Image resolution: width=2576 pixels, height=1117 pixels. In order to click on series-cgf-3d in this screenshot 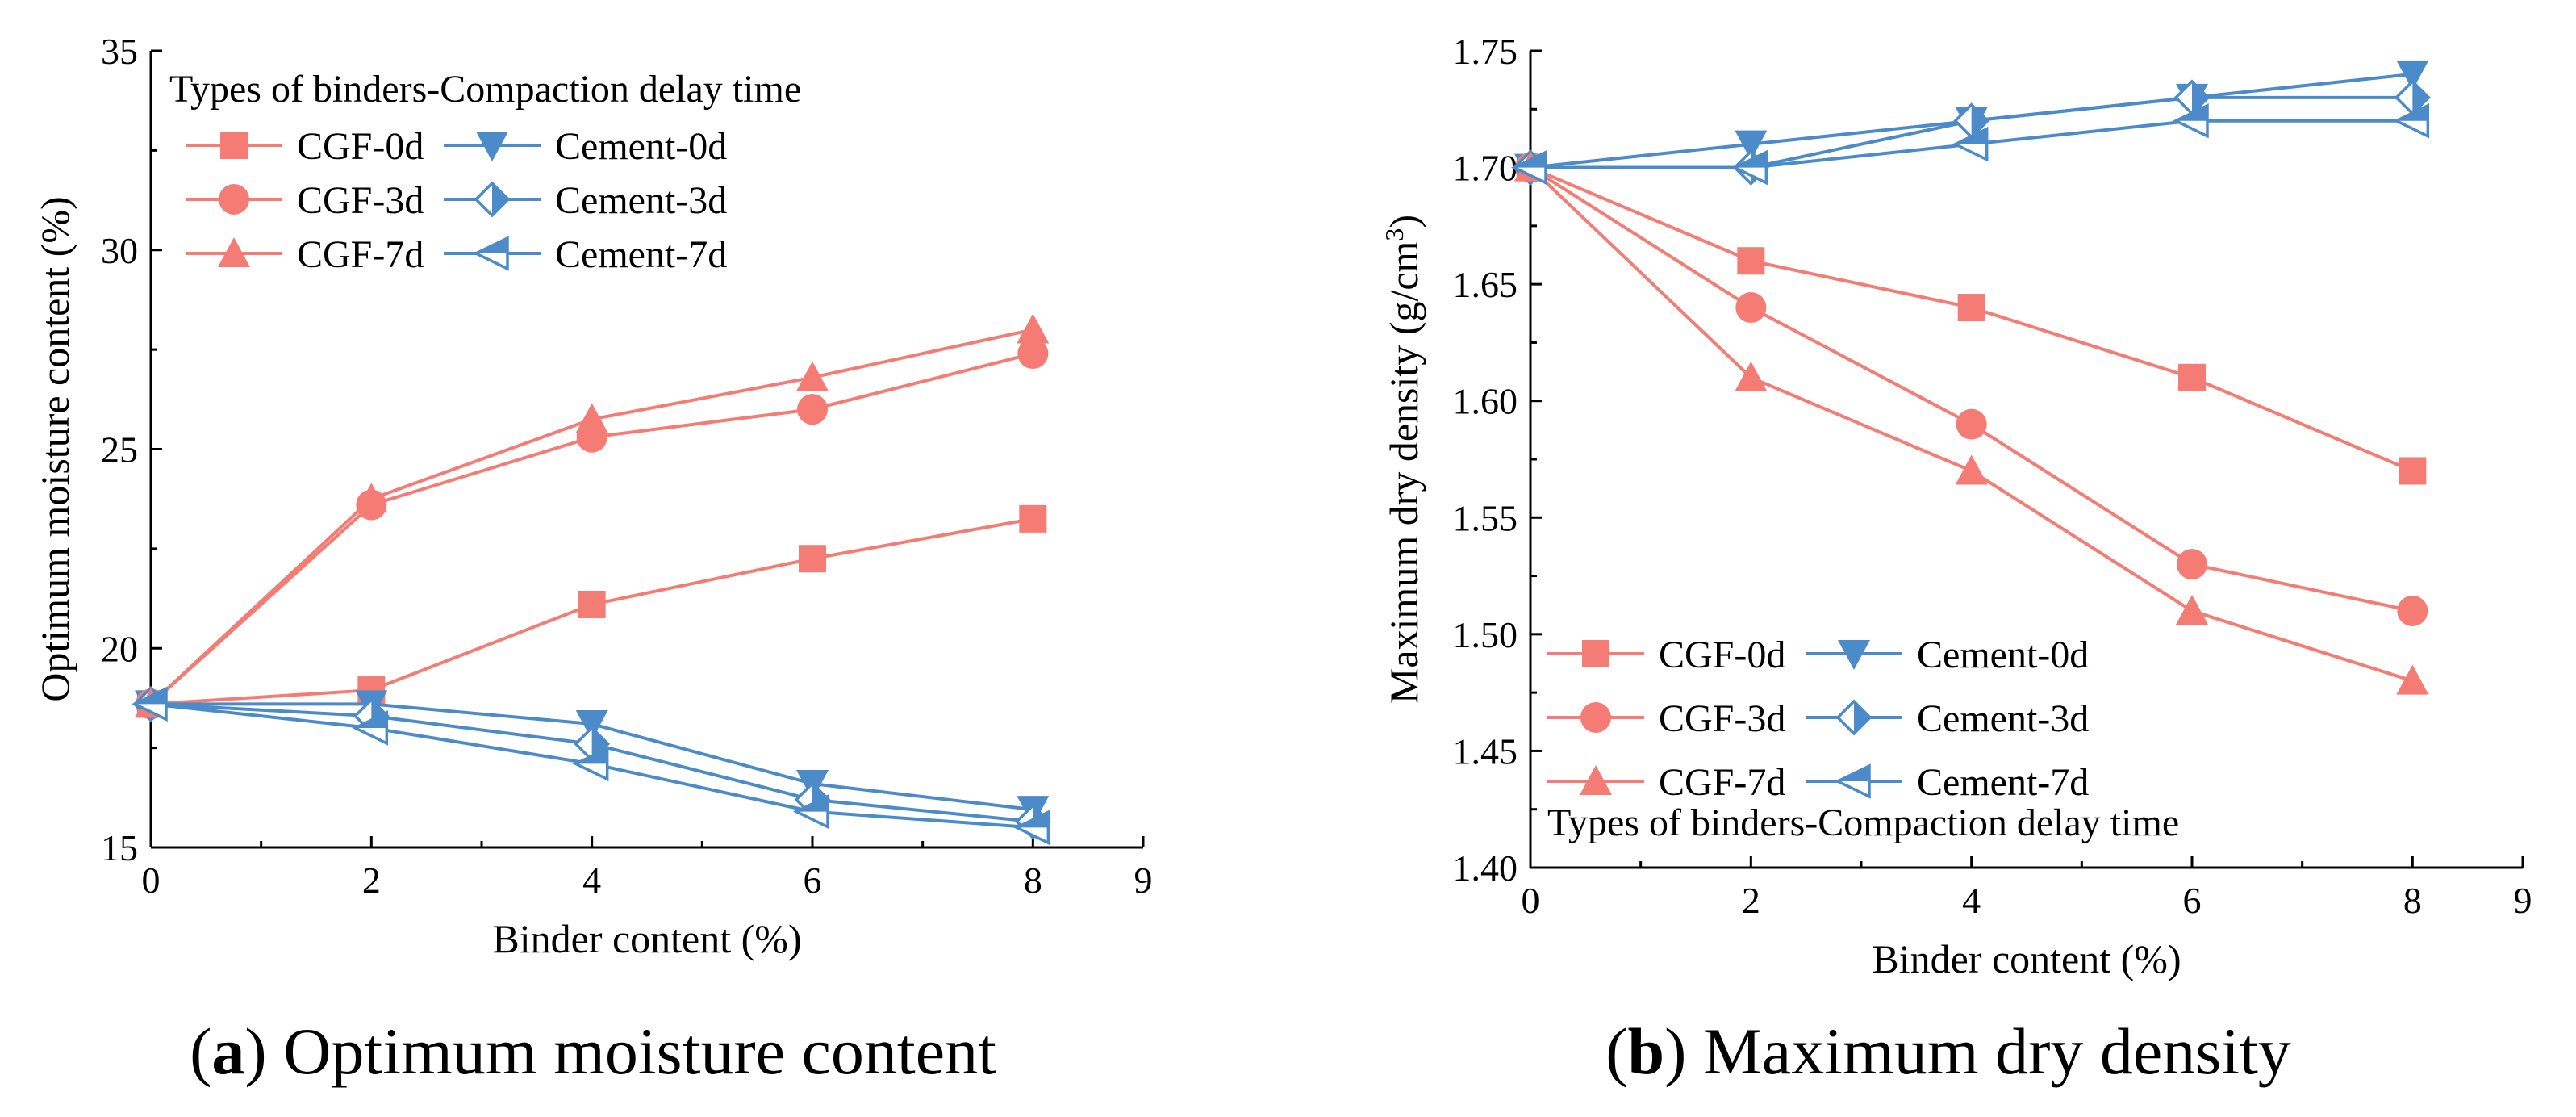, I will do `click(592, 529)`.